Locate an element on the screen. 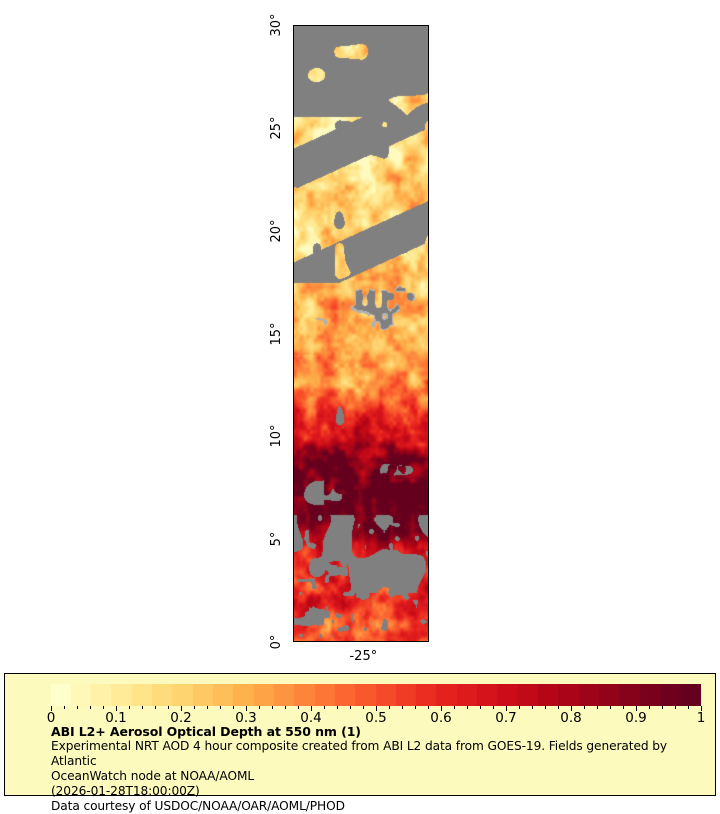 The width and height of the screenshot is (720, 814). y-axis-tick-label: 10° is located at coordinates (276, 436).